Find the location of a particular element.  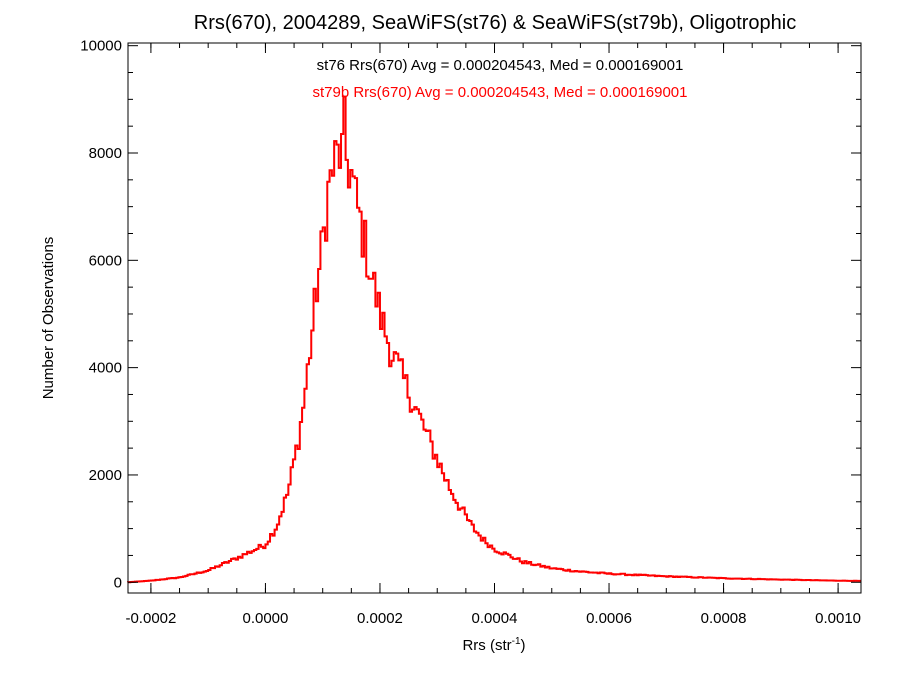

y-axis-label: Number of Observations is located at coordinates (48, 318).